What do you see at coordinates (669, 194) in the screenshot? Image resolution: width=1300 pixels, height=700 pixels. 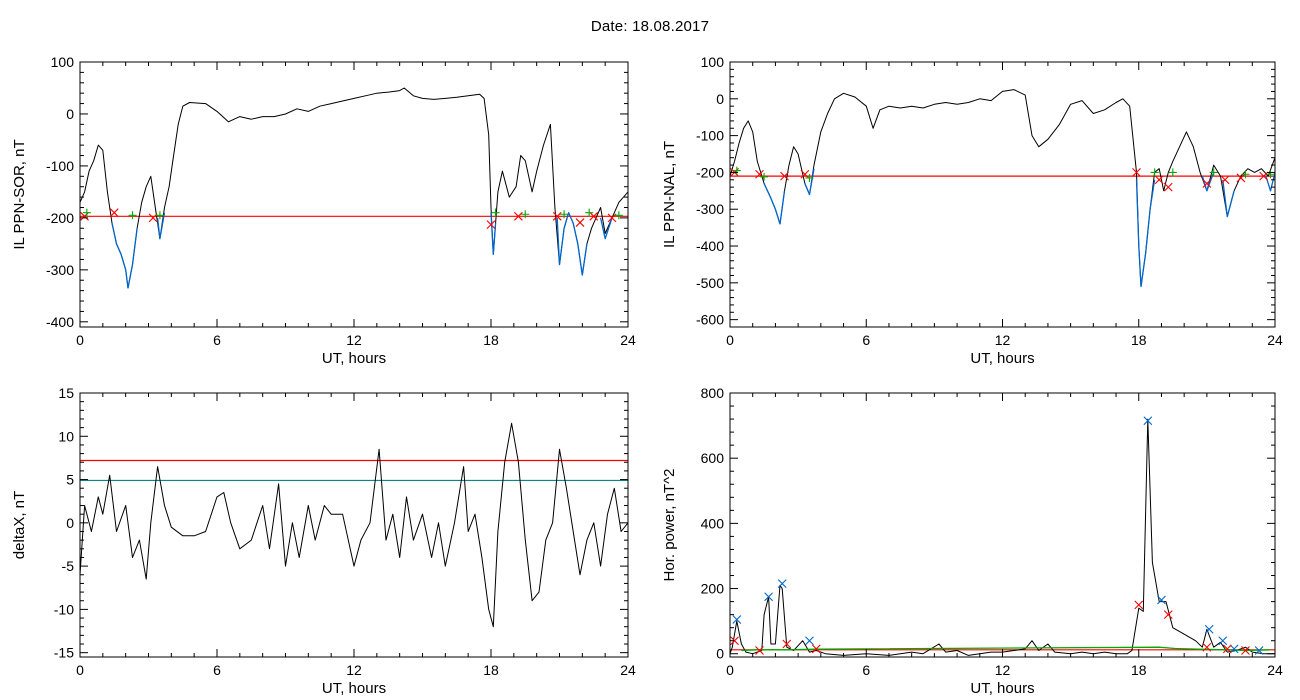 I see `y-axis-label: IL PPN-NAL, nT` at bounding box center [669, 194].